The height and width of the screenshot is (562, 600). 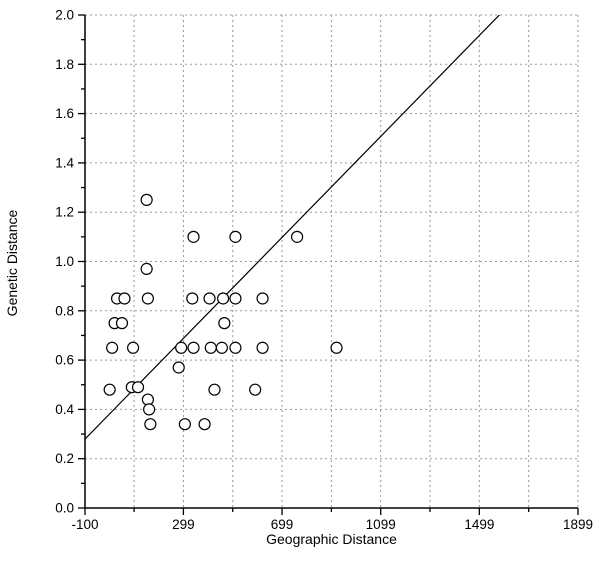 I want to click on y-tick-label: 0.0, so click(x=64, y=508).